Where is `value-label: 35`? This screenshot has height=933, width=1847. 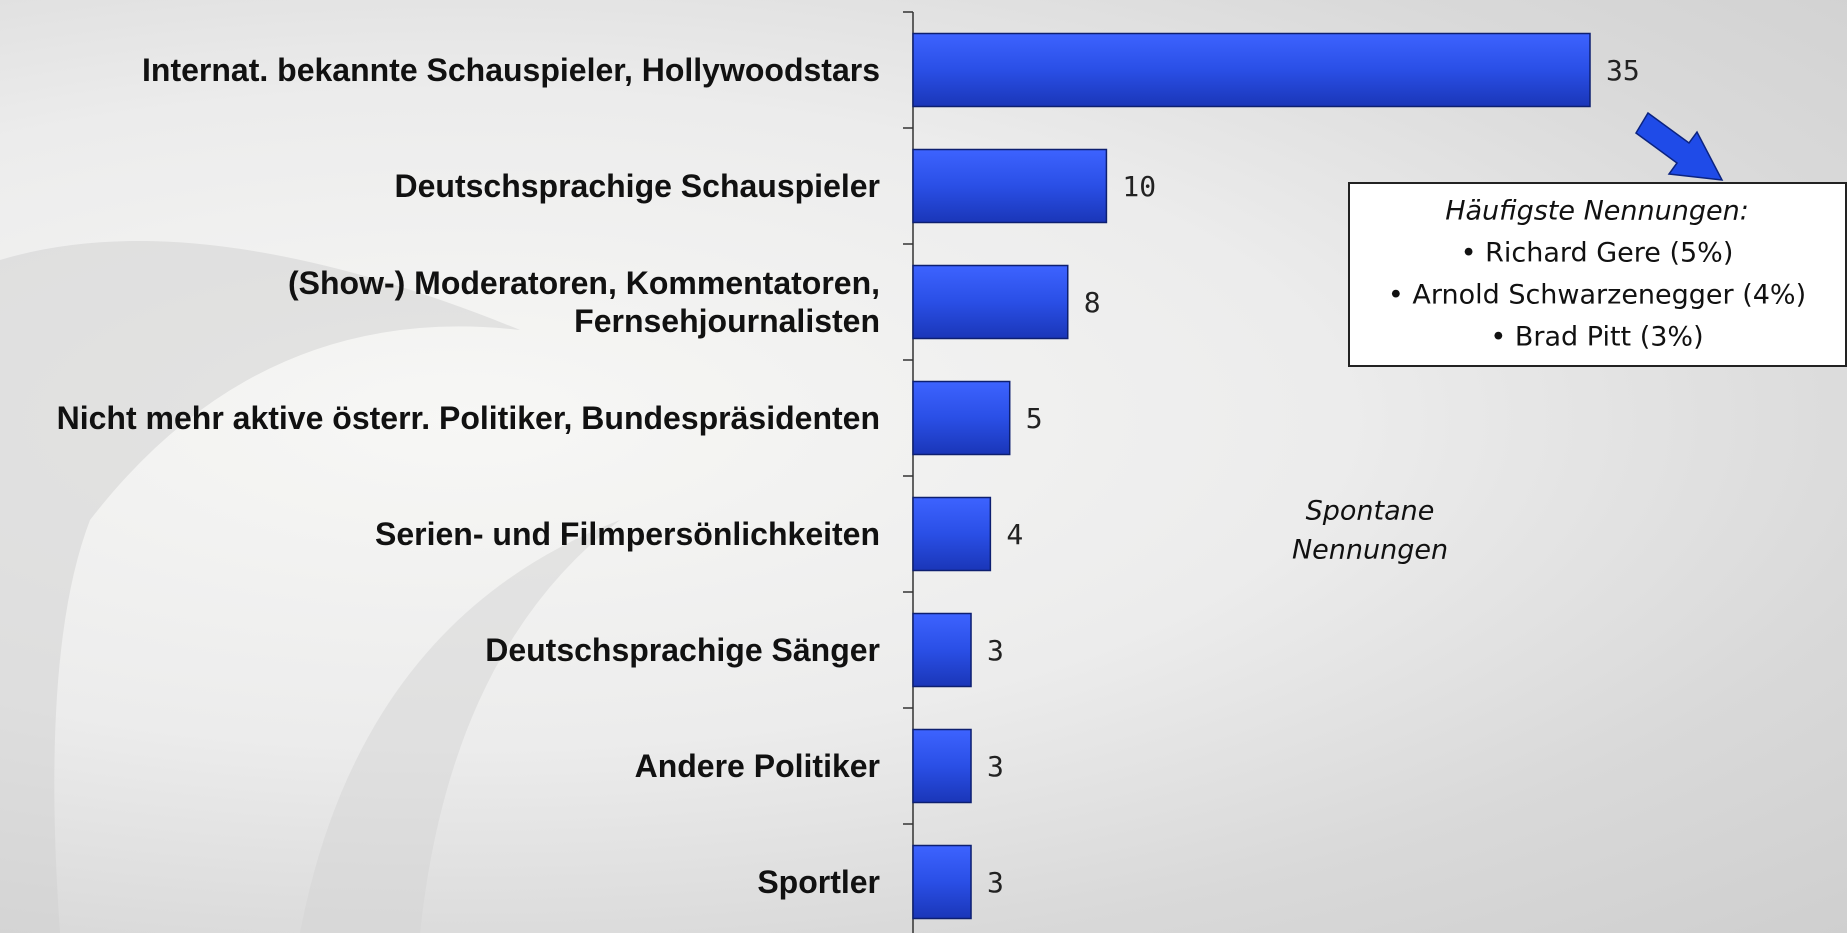 value-label: 35 is located at coordinates (1623, 70).